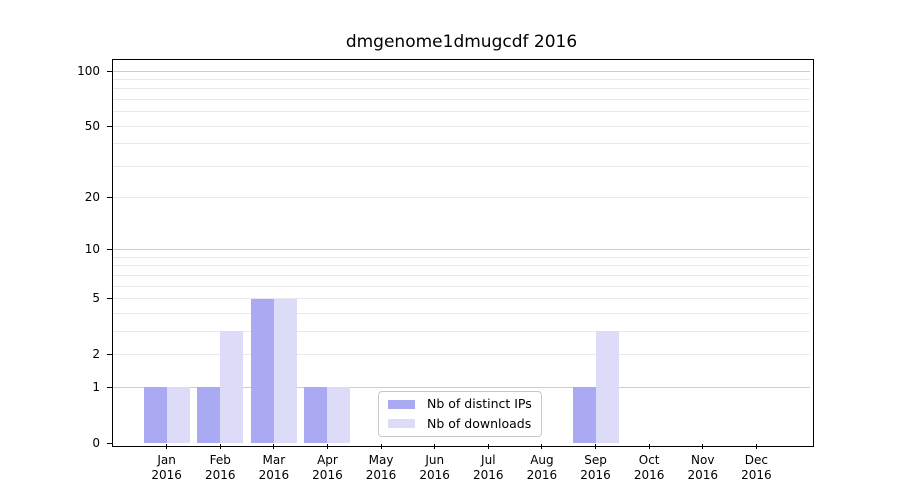 The width and height of the screenshot is (900, 500). What do you see at coordinates (220, 460) in the screenshot?
I see `x-tick-month: Feb` at bounding box center [220, 460].